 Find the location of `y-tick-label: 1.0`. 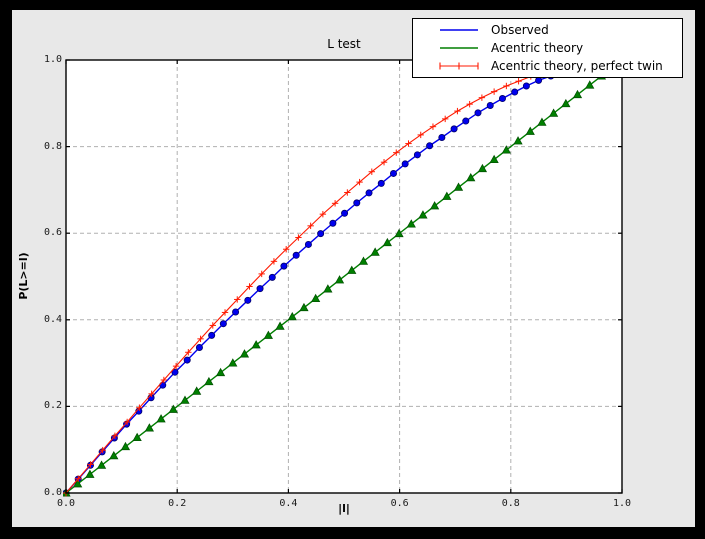

y-tick-label: 1.0 is located at coordinates (52, 59).